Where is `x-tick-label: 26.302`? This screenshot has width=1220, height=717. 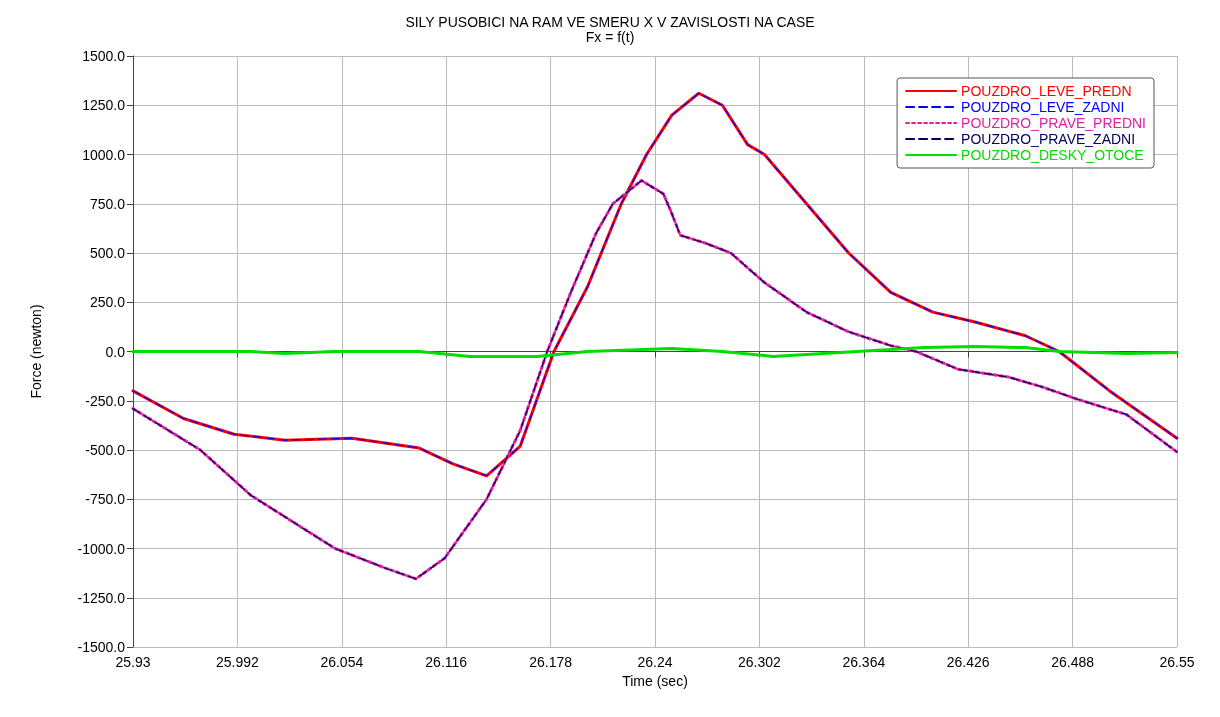
x-tick-label: 26.302 is located at coordinates (759, 662).